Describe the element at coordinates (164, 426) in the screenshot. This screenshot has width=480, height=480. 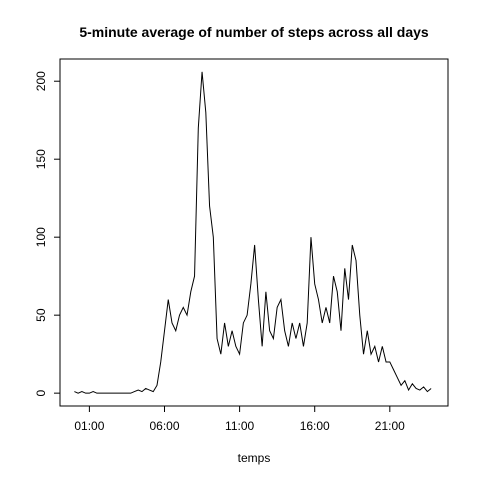
I see `x-tick-label: 06:00` at that location.